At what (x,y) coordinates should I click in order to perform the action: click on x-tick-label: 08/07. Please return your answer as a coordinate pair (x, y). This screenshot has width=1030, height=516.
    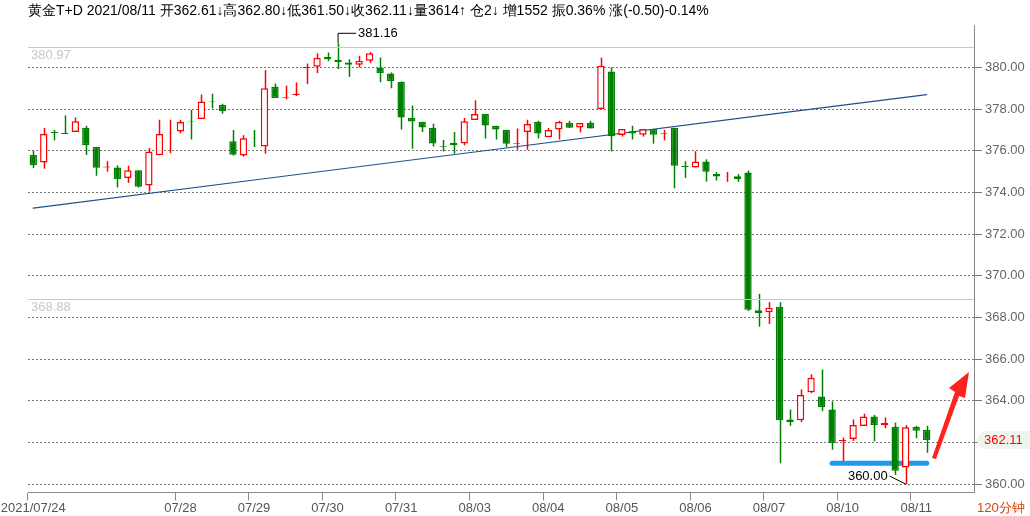
    Looking at the image, I should click on (769, 507).